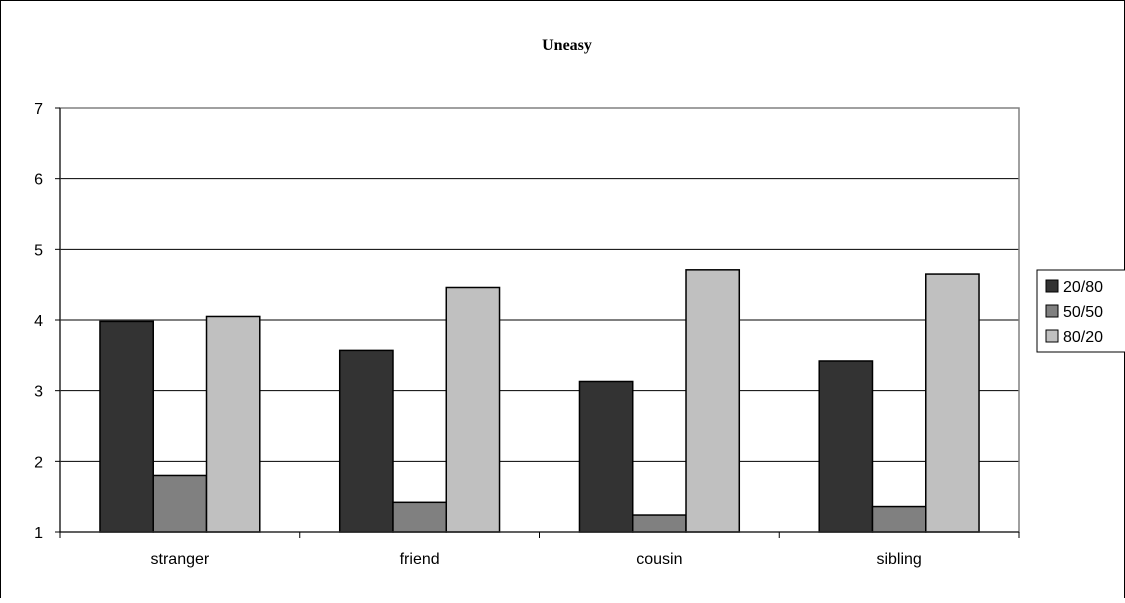 This screenshot has width=1125, height=603. Describe the element at coordinates (47, 321) in the screenshot. I see `y-axis-ticks: 1 2 3 4 5 6 7` at that location.